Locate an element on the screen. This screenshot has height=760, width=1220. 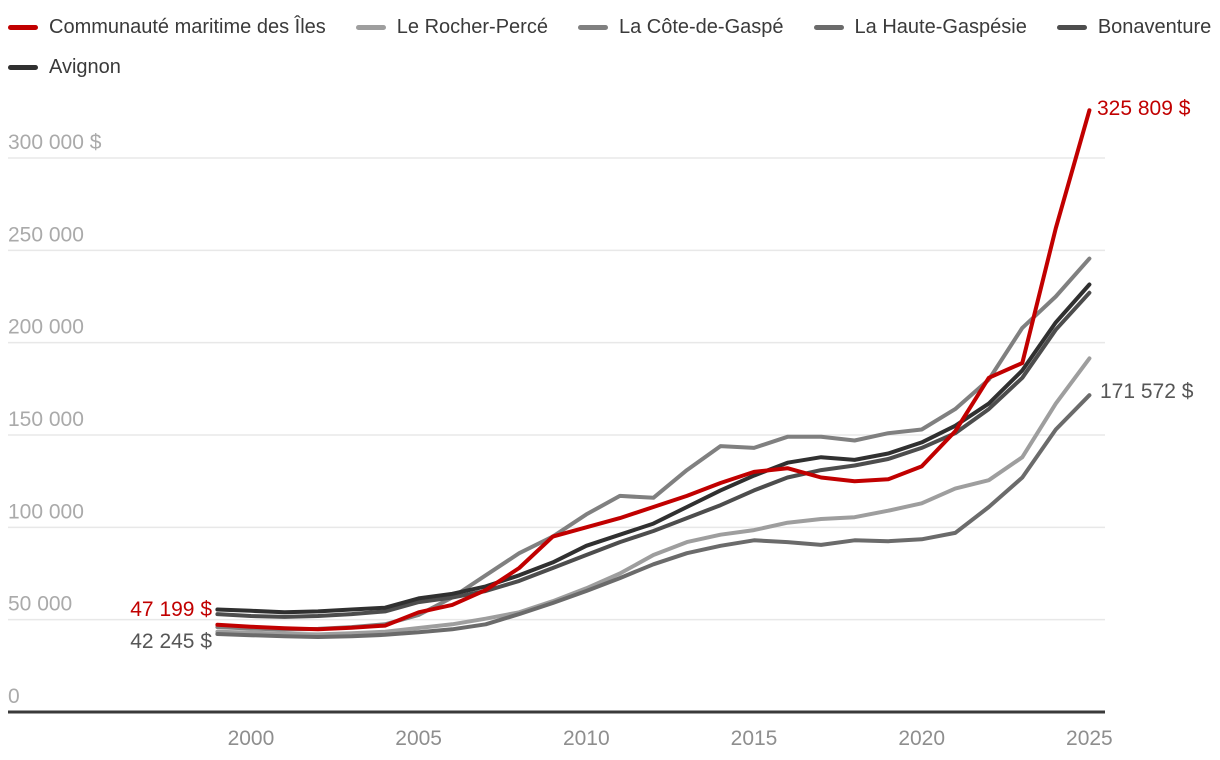
legend-label: La Côte-de-Gaspé is located at coordinates (701, 27).